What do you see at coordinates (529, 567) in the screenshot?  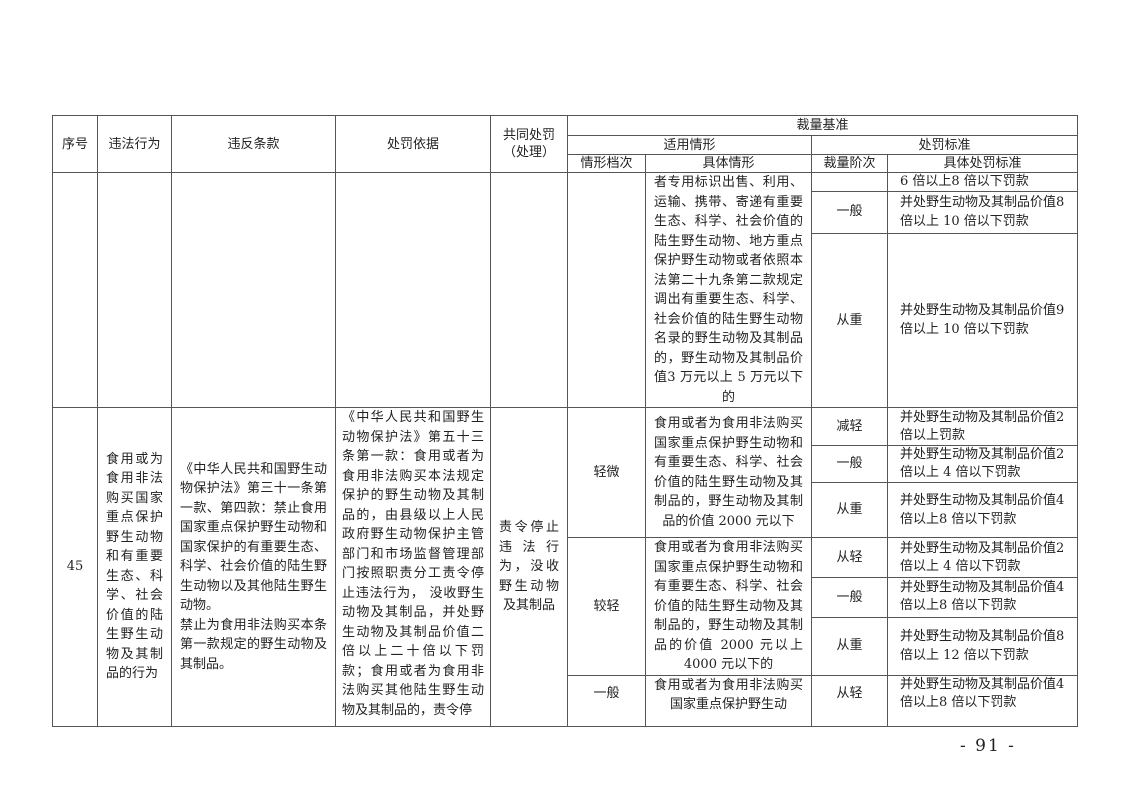 I see `common-cell: 责令停止违法行为，没收野生动物及其制品` at bounding box center [529, 567].